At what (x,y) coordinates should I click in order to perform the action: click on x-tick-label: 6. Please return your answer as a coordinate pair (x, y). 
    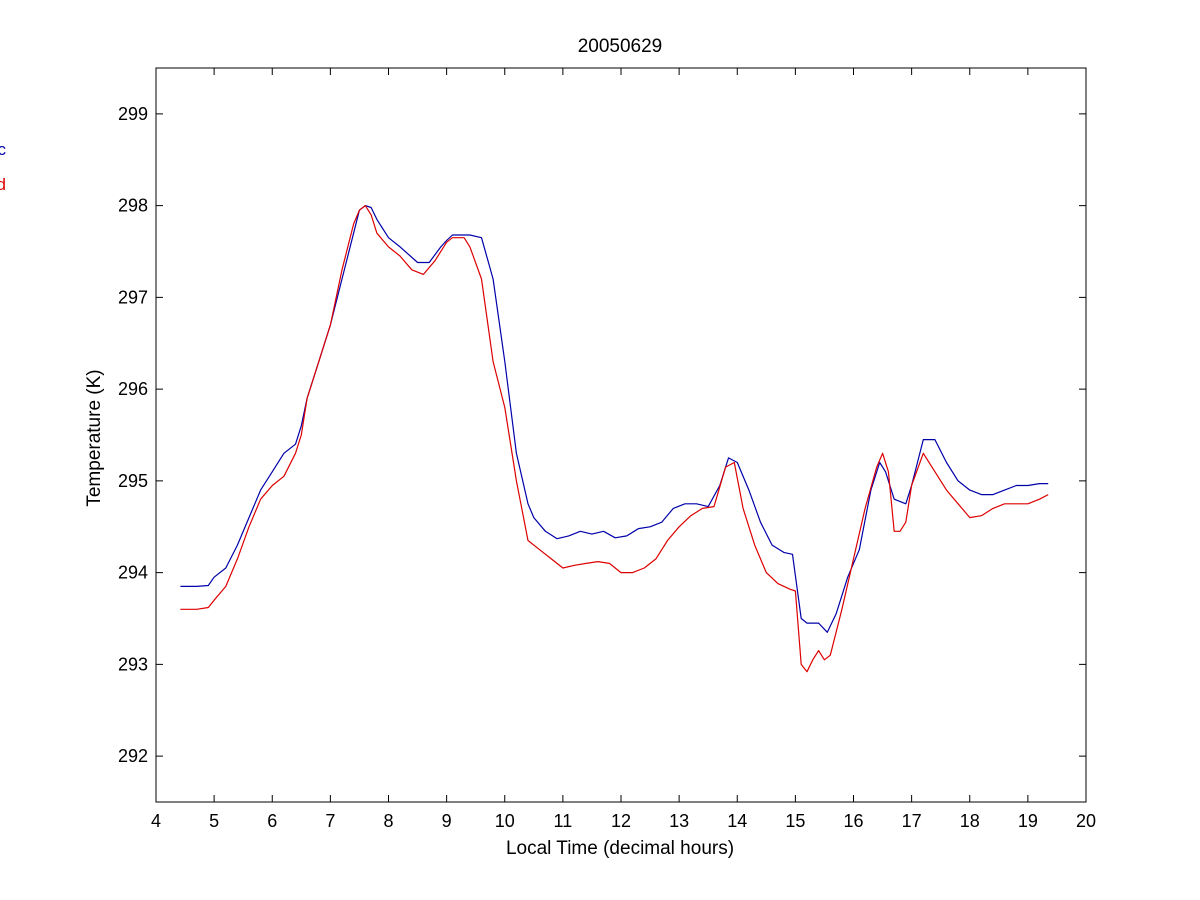
    Looking at the image, I should click on (272, 821).